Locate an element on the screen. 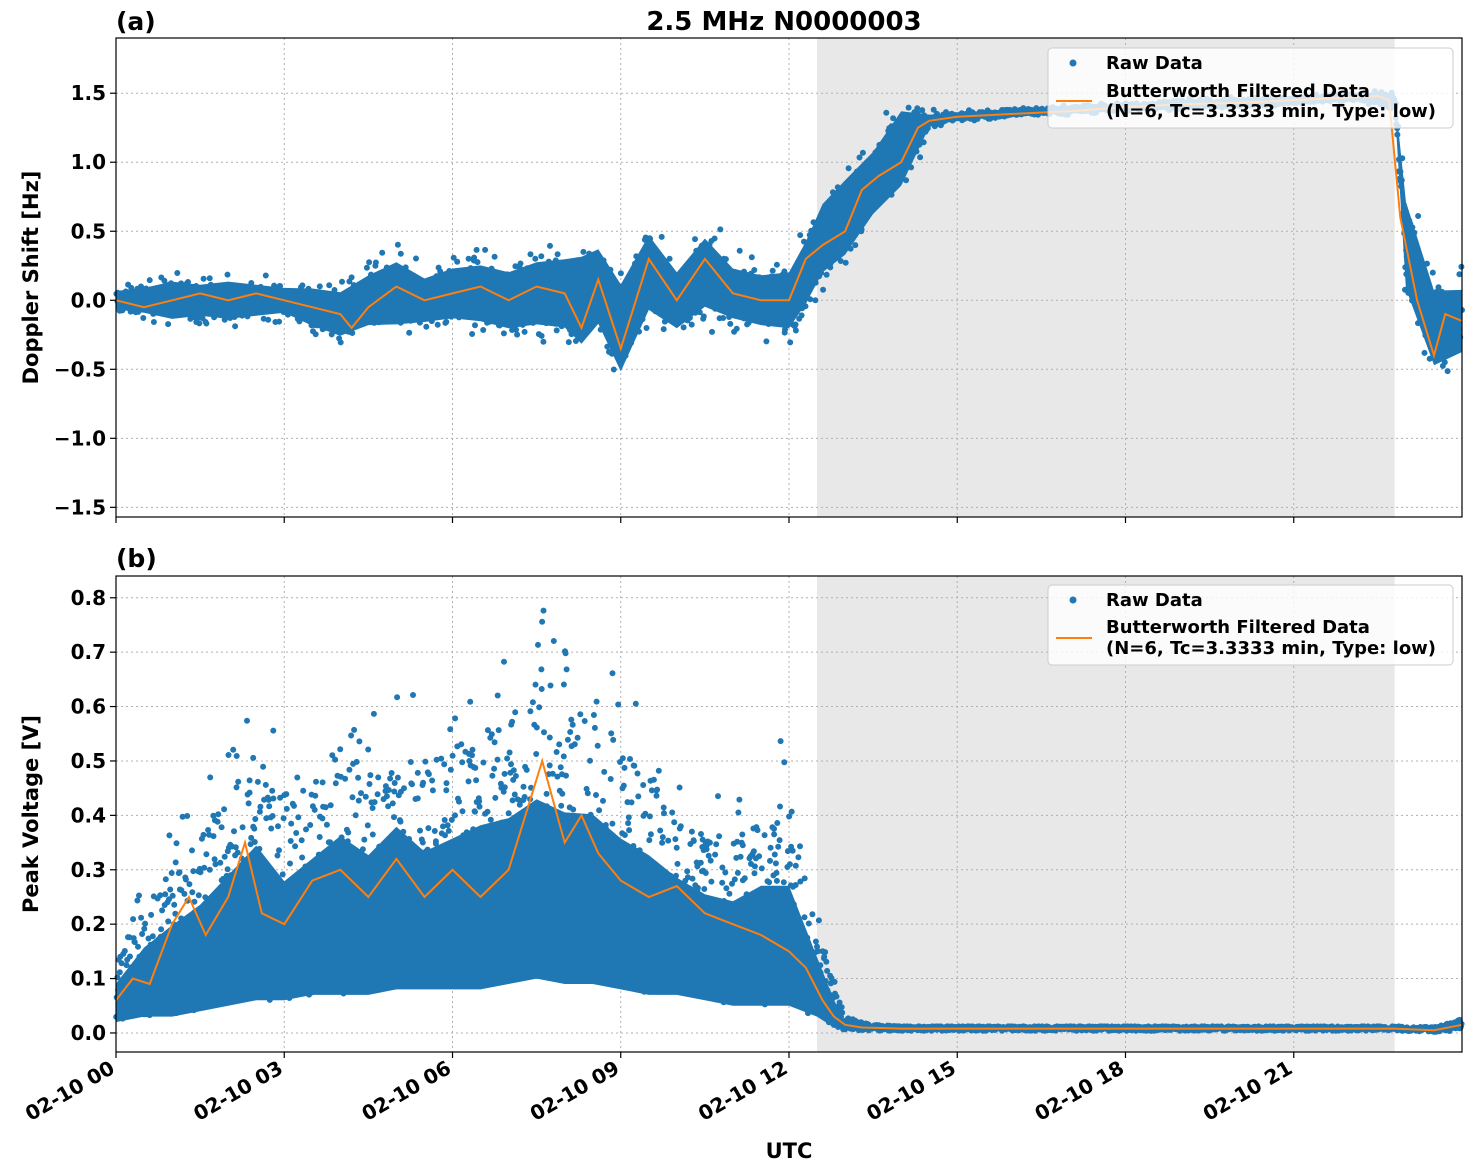 The height and width of the screenshot is (1172, 1472). x-tick-label-0: 02-10 00 is located at coordinates (70, 1091).